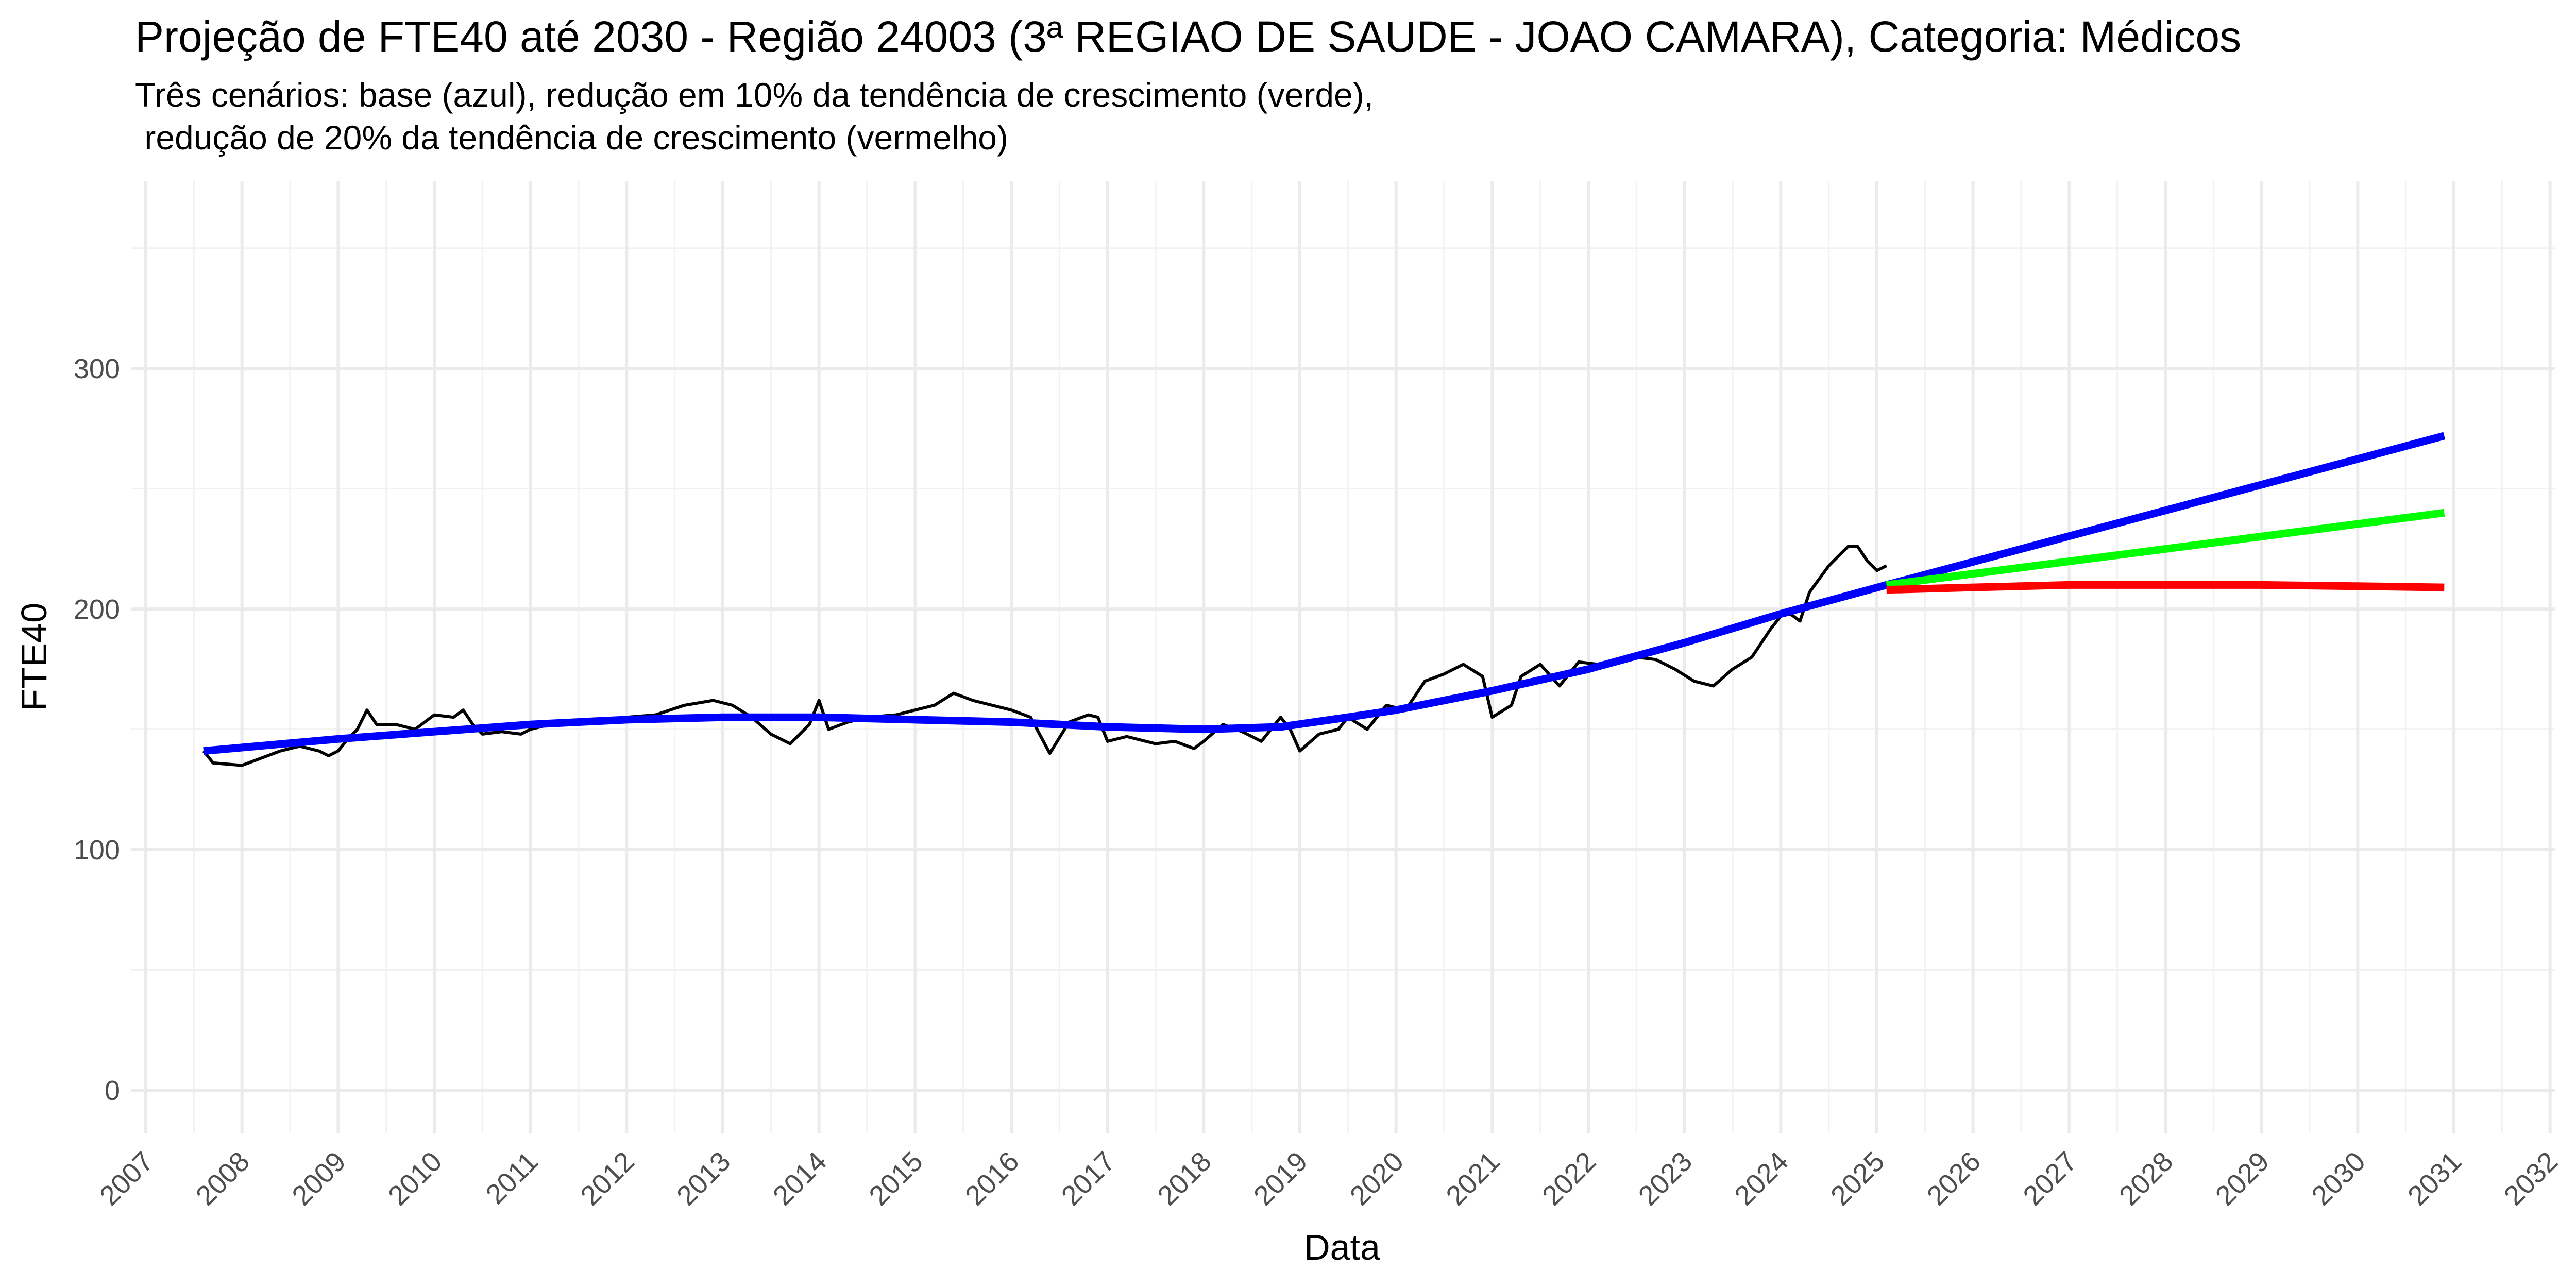  What do you see at coordinates (2531, 1178) in the screenshot?
I see `x-tick-label: 2032` at bounding box center [2531, 1178].